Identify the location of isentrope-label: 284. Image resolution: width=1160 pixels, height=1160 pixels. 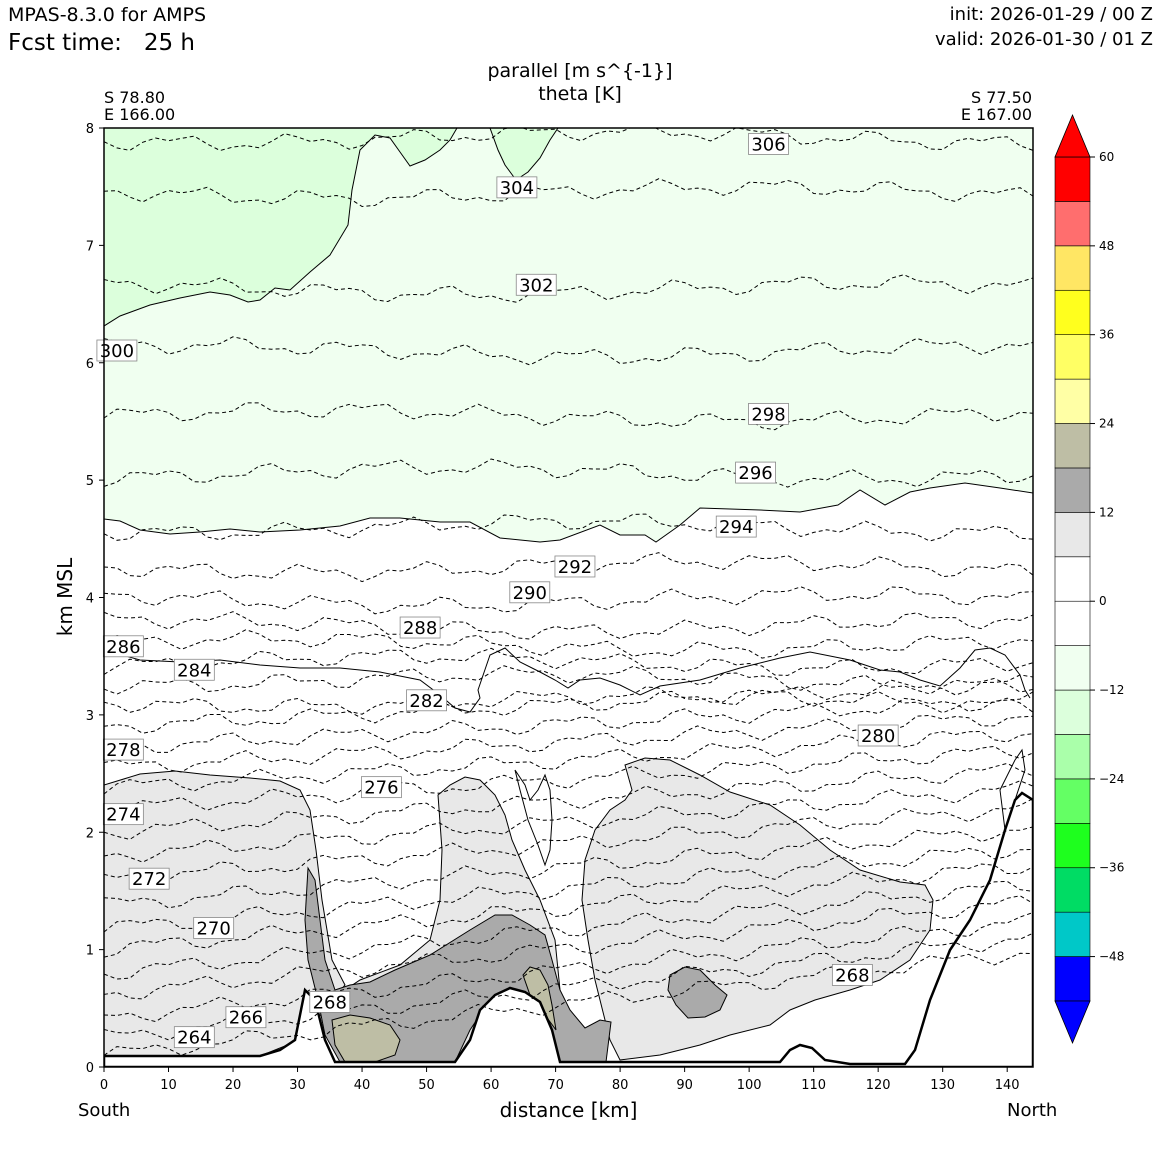
(194, 669).